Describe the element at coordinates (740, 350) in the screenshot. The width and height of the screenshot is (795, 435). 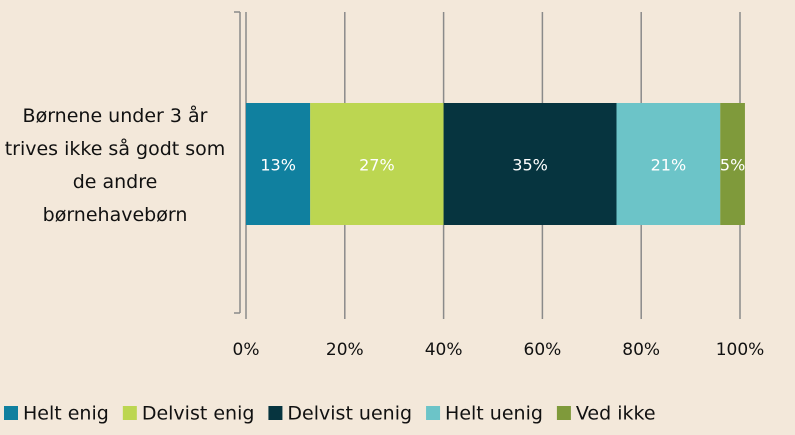
I see `x-tick-label: 100%` at that location.